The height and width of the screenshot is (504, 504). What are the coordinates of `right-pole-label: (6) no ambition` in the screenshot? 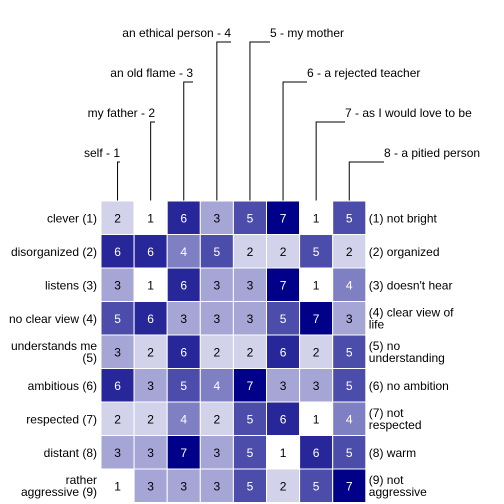 It's located at (409, 386).